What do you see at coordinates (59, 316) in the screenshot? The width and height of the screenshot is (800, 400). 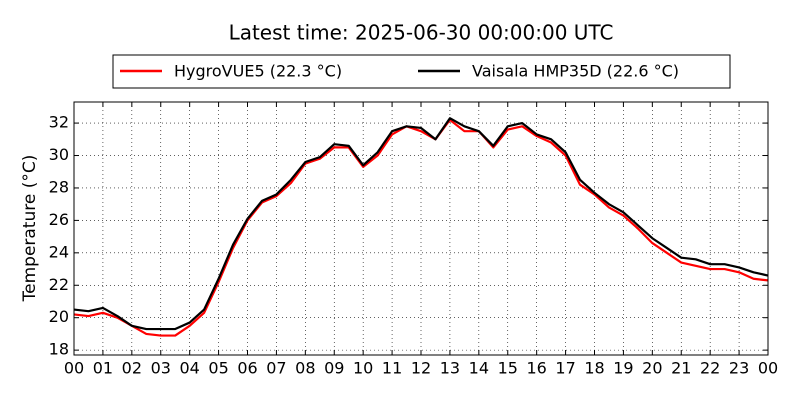 I see `y-tick-label: 20` at bounding box center [59, 316].